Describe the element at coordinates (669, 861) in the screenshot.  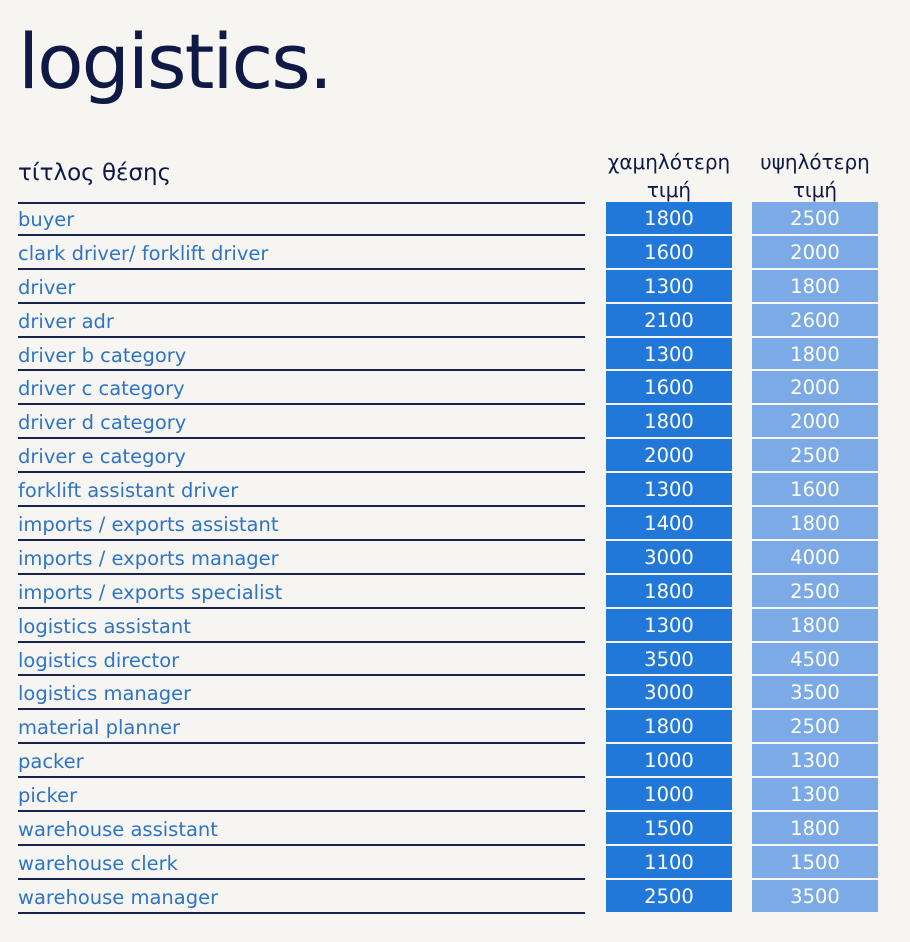
I see `lowest-price-cell: 1100` at that location.